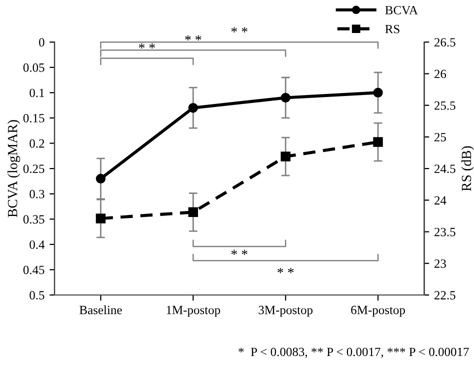 This screenshot has height=366, width=474. Describe the element at coordinates (445, 295) in the screenshot. I see `y2-tick-label: 22.5` at that location.